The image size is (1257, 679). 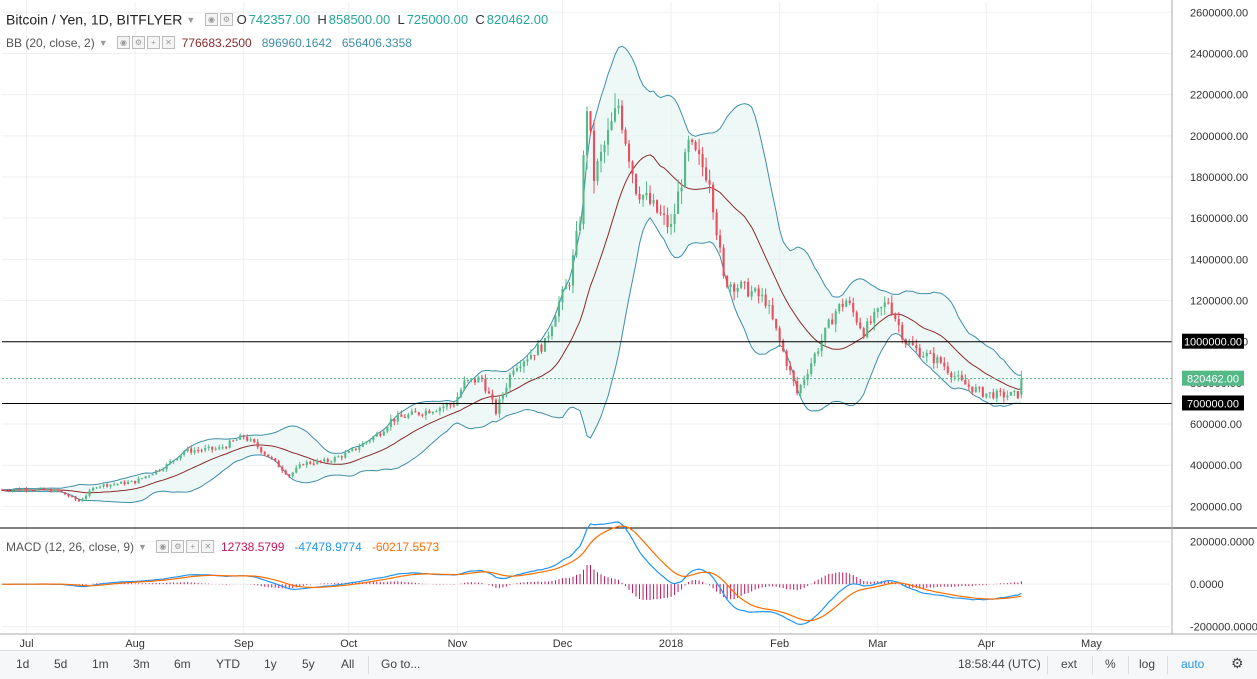 What do you see at coordinates (779, 644) in the screenshot?
I see `time-tick-label: Feb` at bounding box center [779, 644].